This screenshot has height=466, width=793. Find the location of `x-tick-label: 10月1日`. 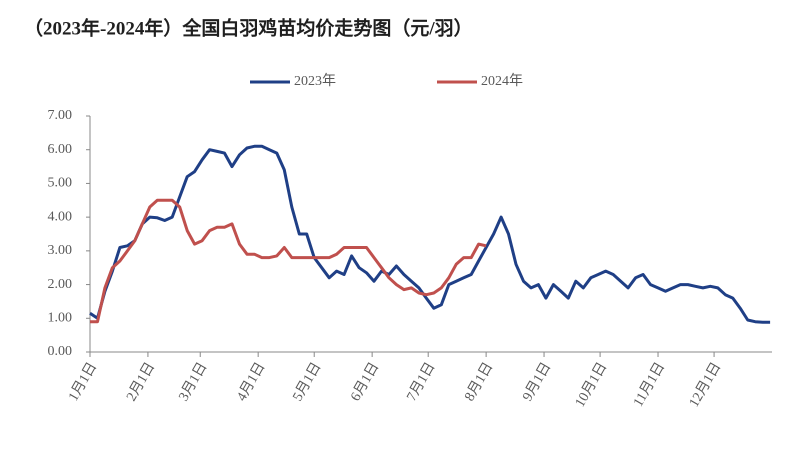

x-tick-label: 10月1日 is located at coordinates (591, 385).